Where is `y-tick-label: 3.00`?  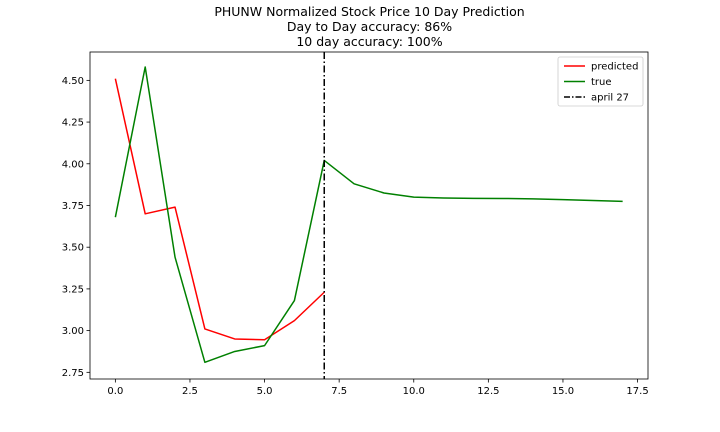
y-tick-label: 3.00 is located at coordinates (73, 331).